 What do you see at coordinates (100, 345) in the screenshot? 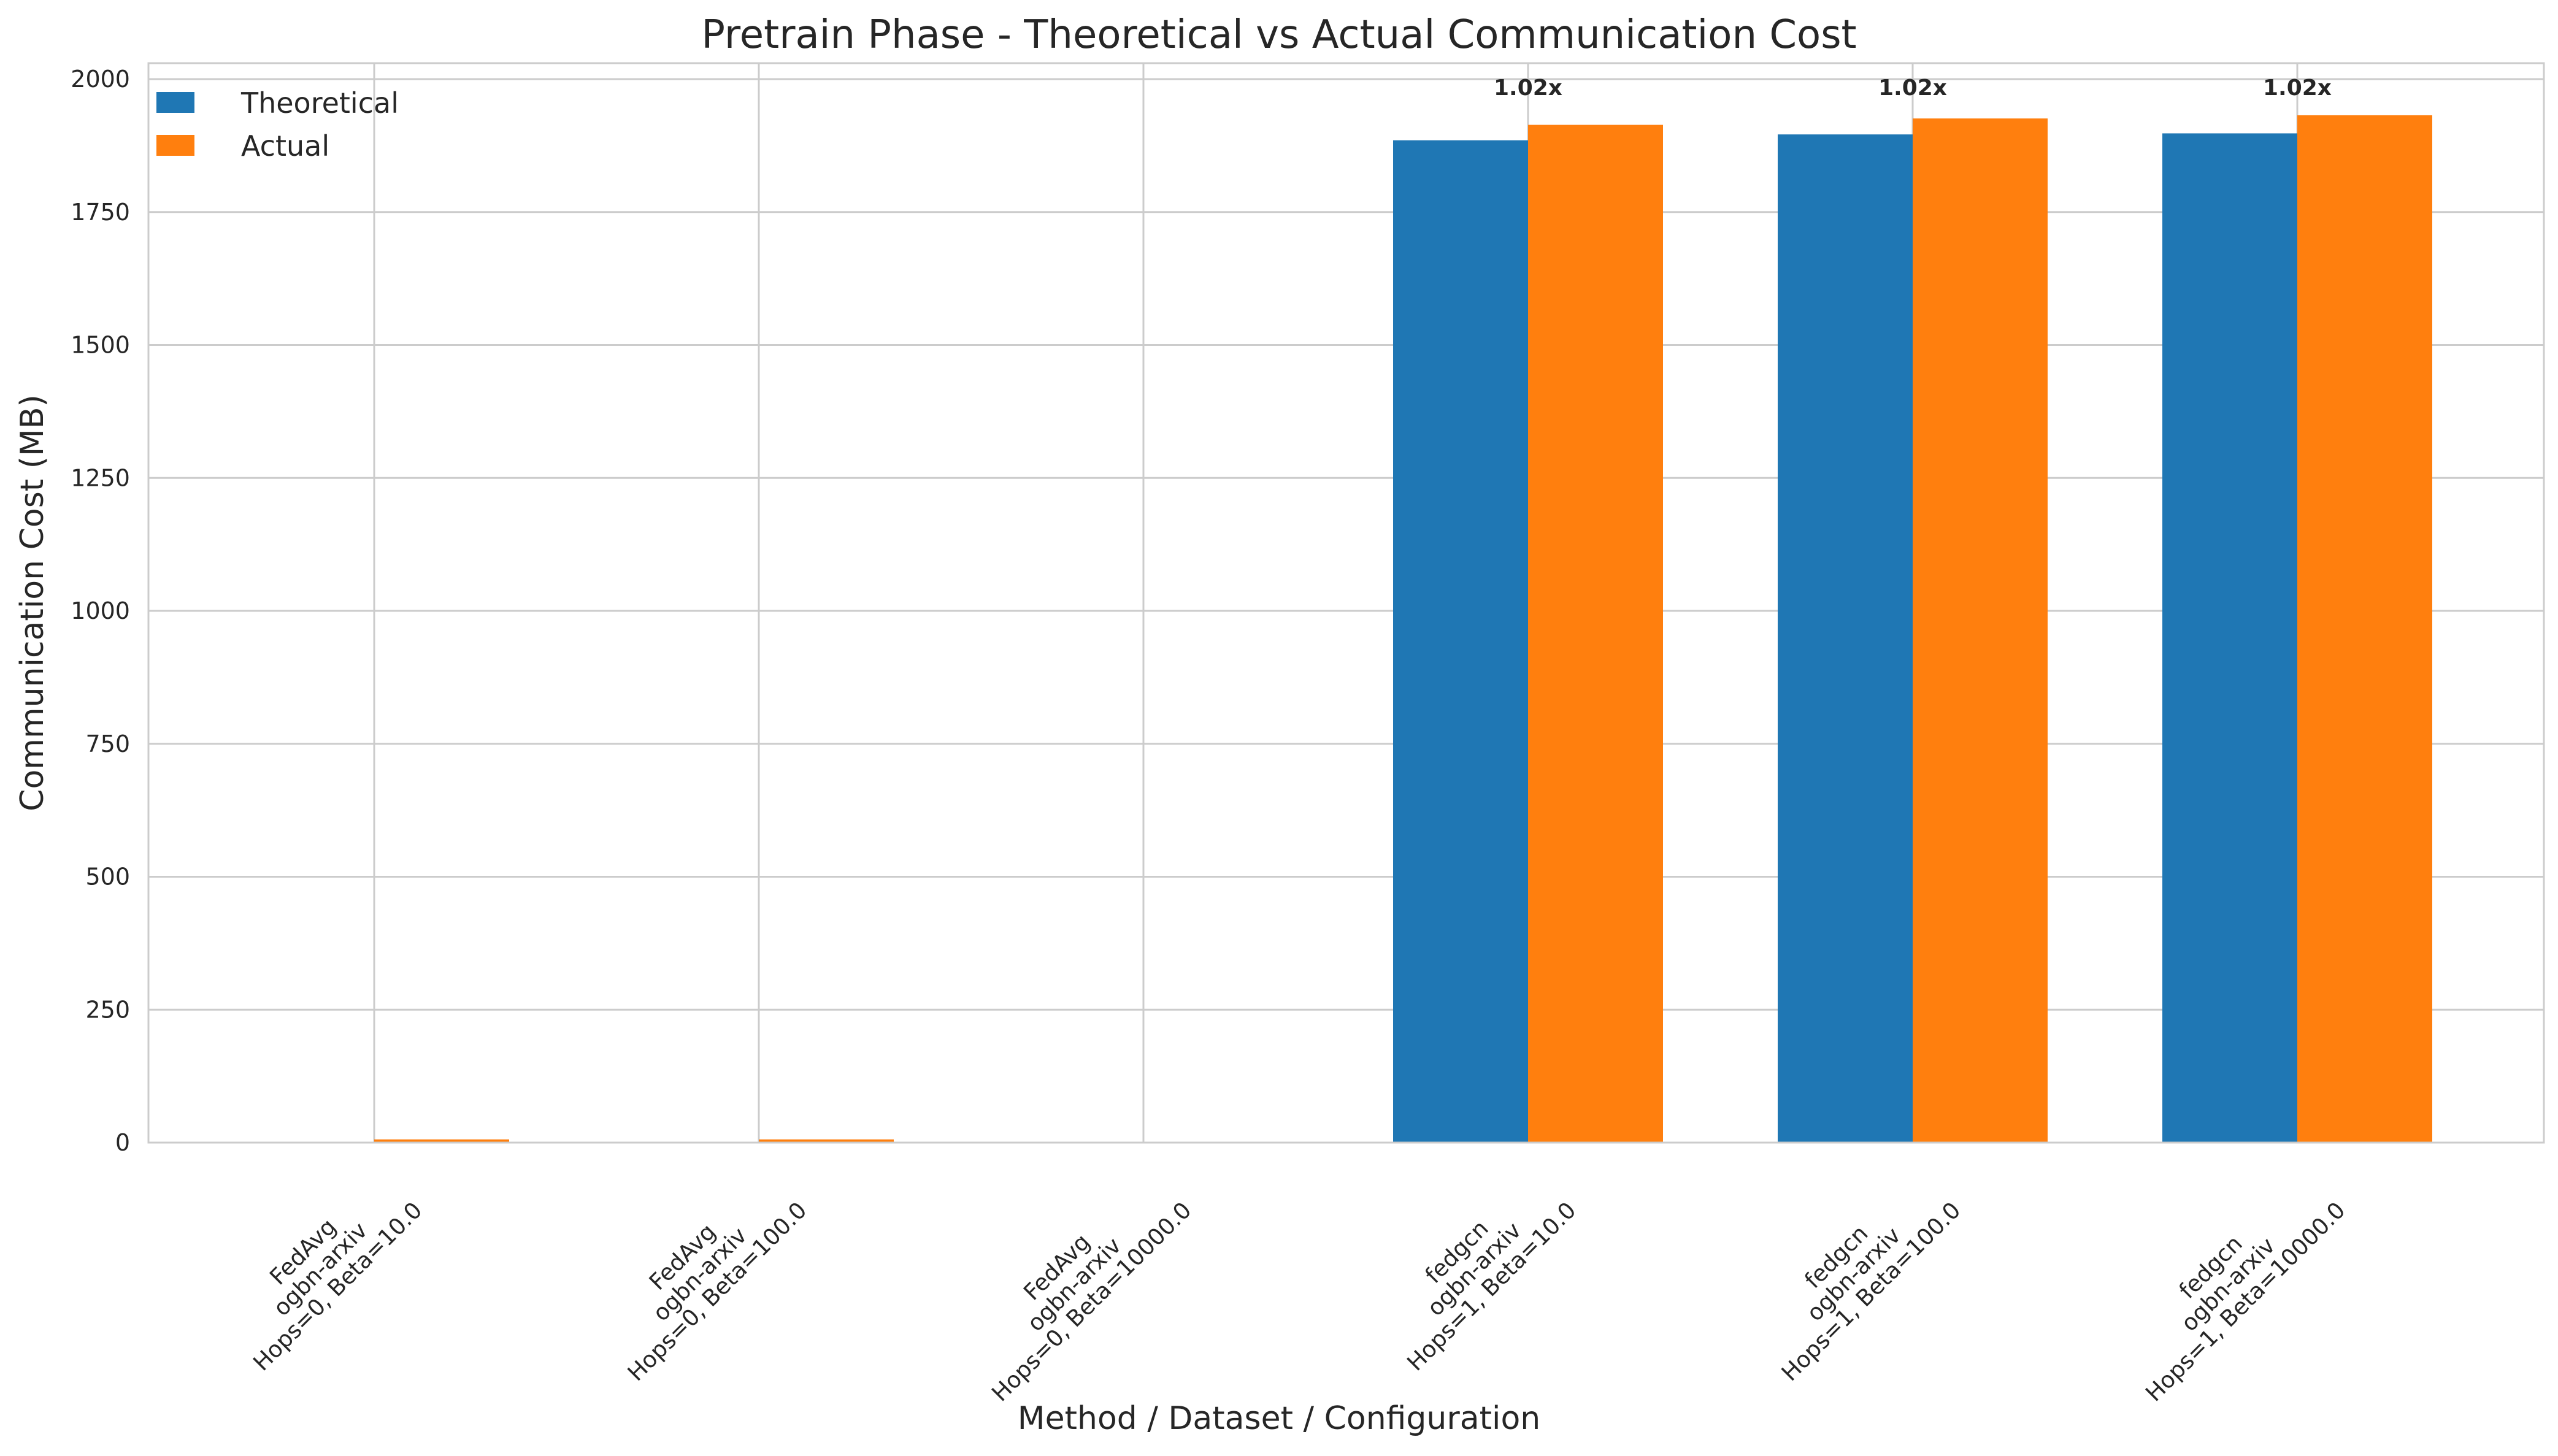
I see `y-tick-label: 1500` at bounding box center [100, 345].